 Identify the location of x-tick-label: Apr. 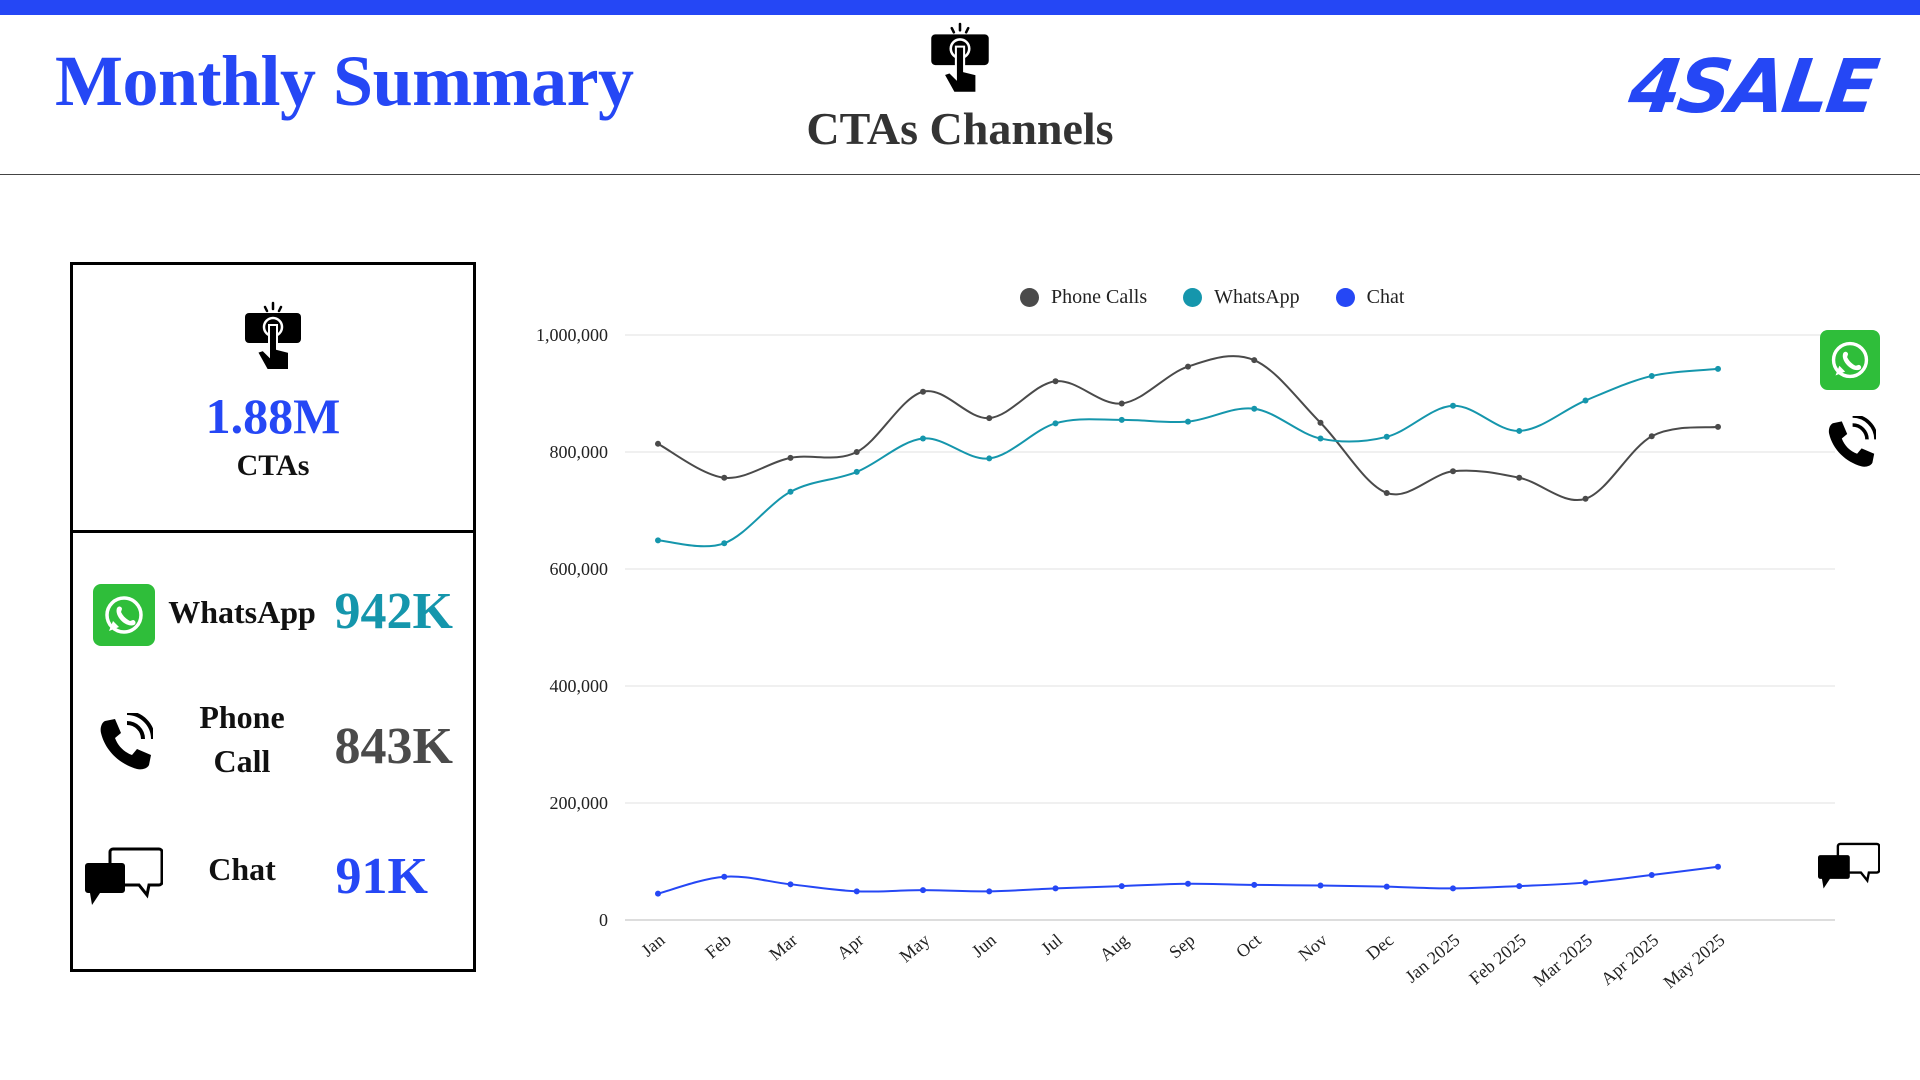
(850, 946).